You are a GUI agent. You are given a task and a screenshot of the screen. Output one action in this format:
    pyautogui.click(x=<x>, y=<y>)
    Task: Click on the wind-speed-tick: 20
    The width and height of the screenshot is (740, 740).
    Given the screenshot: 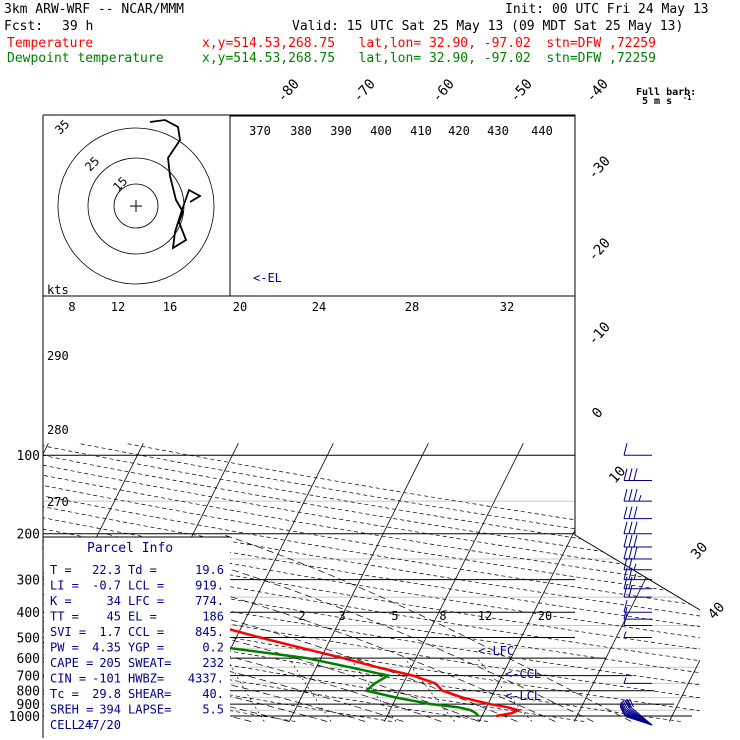 What is the action you would take?
    pyautogui.click(x=240, y=307)
    